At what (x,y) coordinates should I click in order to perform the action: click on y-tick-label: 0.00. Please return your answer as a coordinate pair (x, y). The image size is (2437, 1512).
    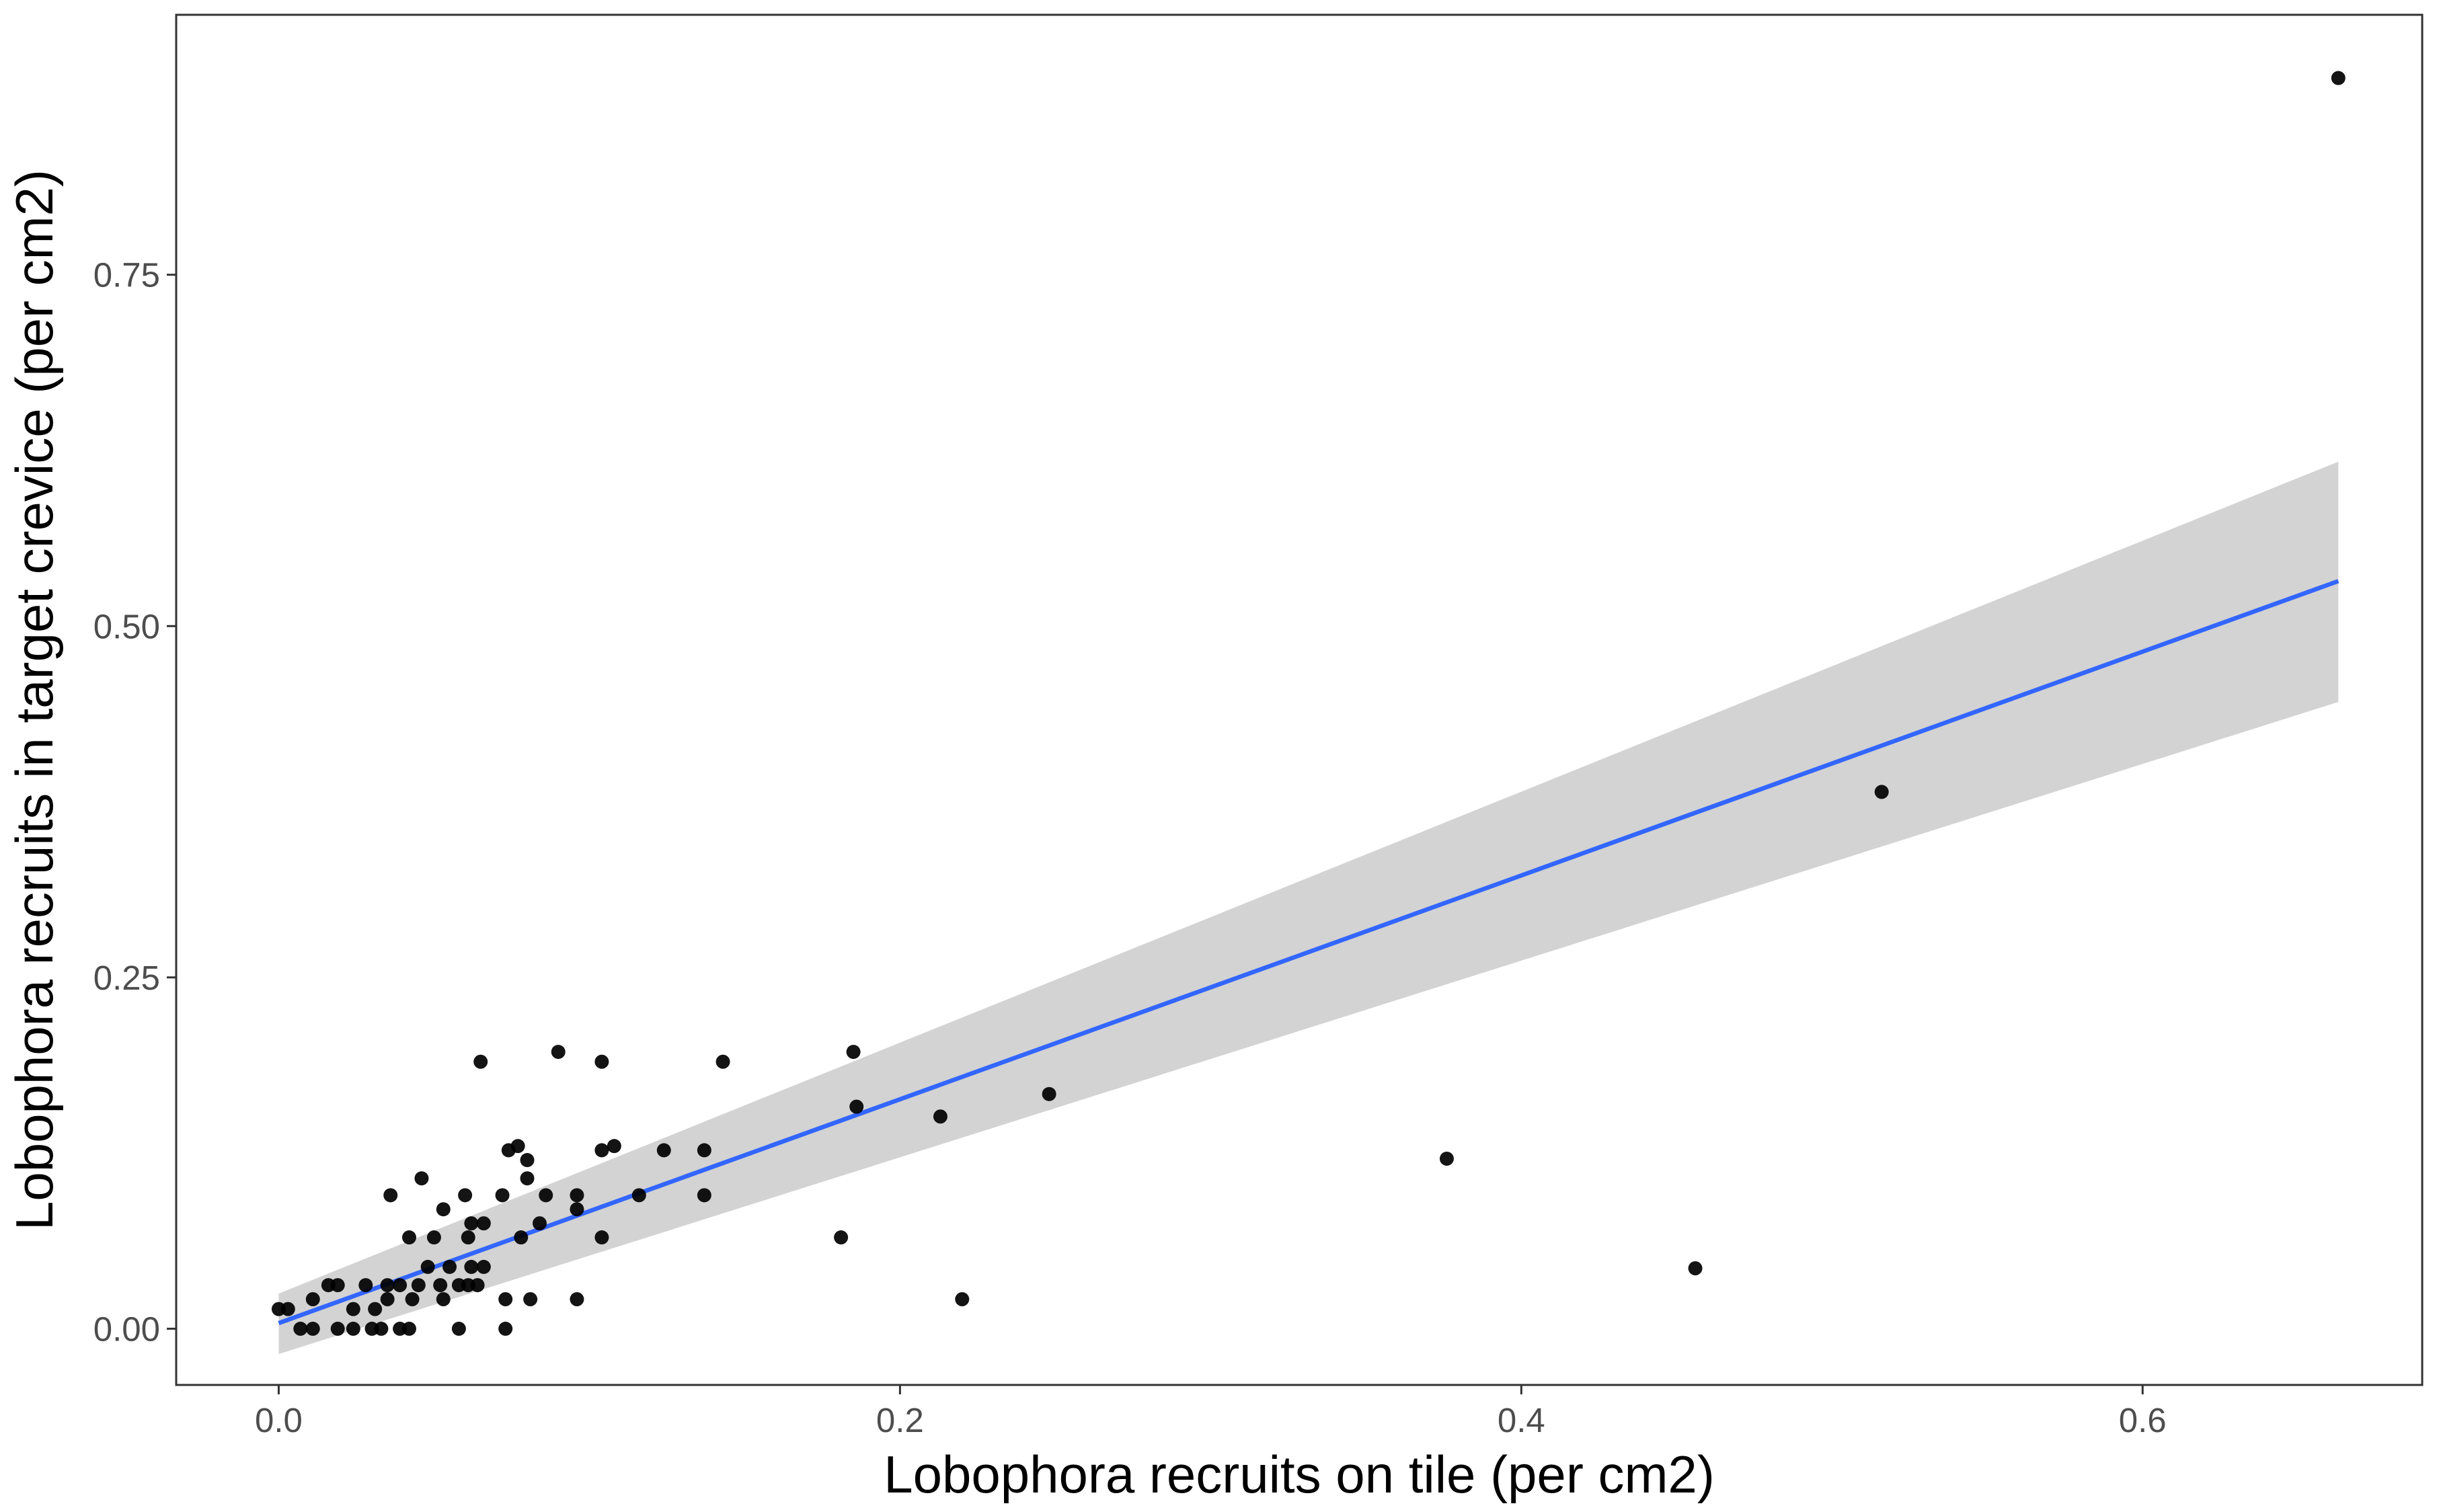
    Looking at the image, I should click on (126, 1329).